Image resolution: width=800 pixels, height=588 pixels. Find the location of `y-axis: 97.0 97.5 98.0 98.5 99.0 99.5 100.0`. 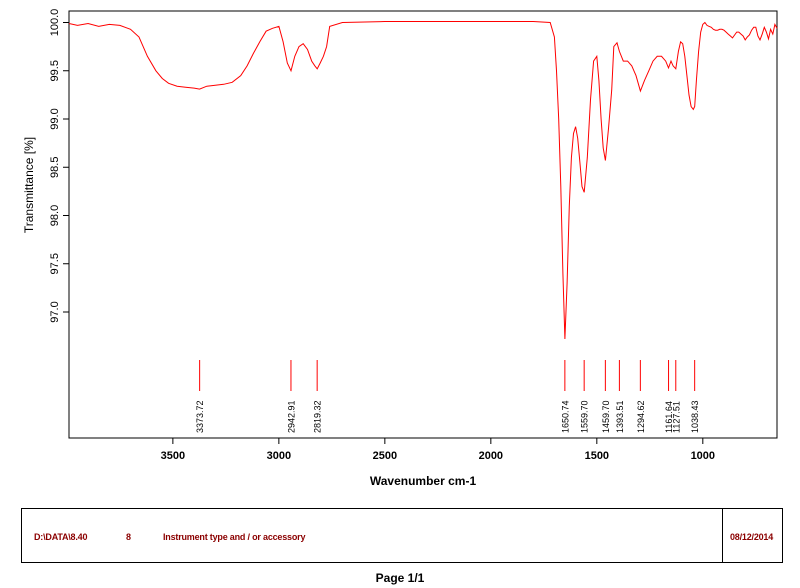

y-axis: 97.0 97.5 98.0 98.5 99.0 99.5 100.0 is located at coordinates (59, 166).